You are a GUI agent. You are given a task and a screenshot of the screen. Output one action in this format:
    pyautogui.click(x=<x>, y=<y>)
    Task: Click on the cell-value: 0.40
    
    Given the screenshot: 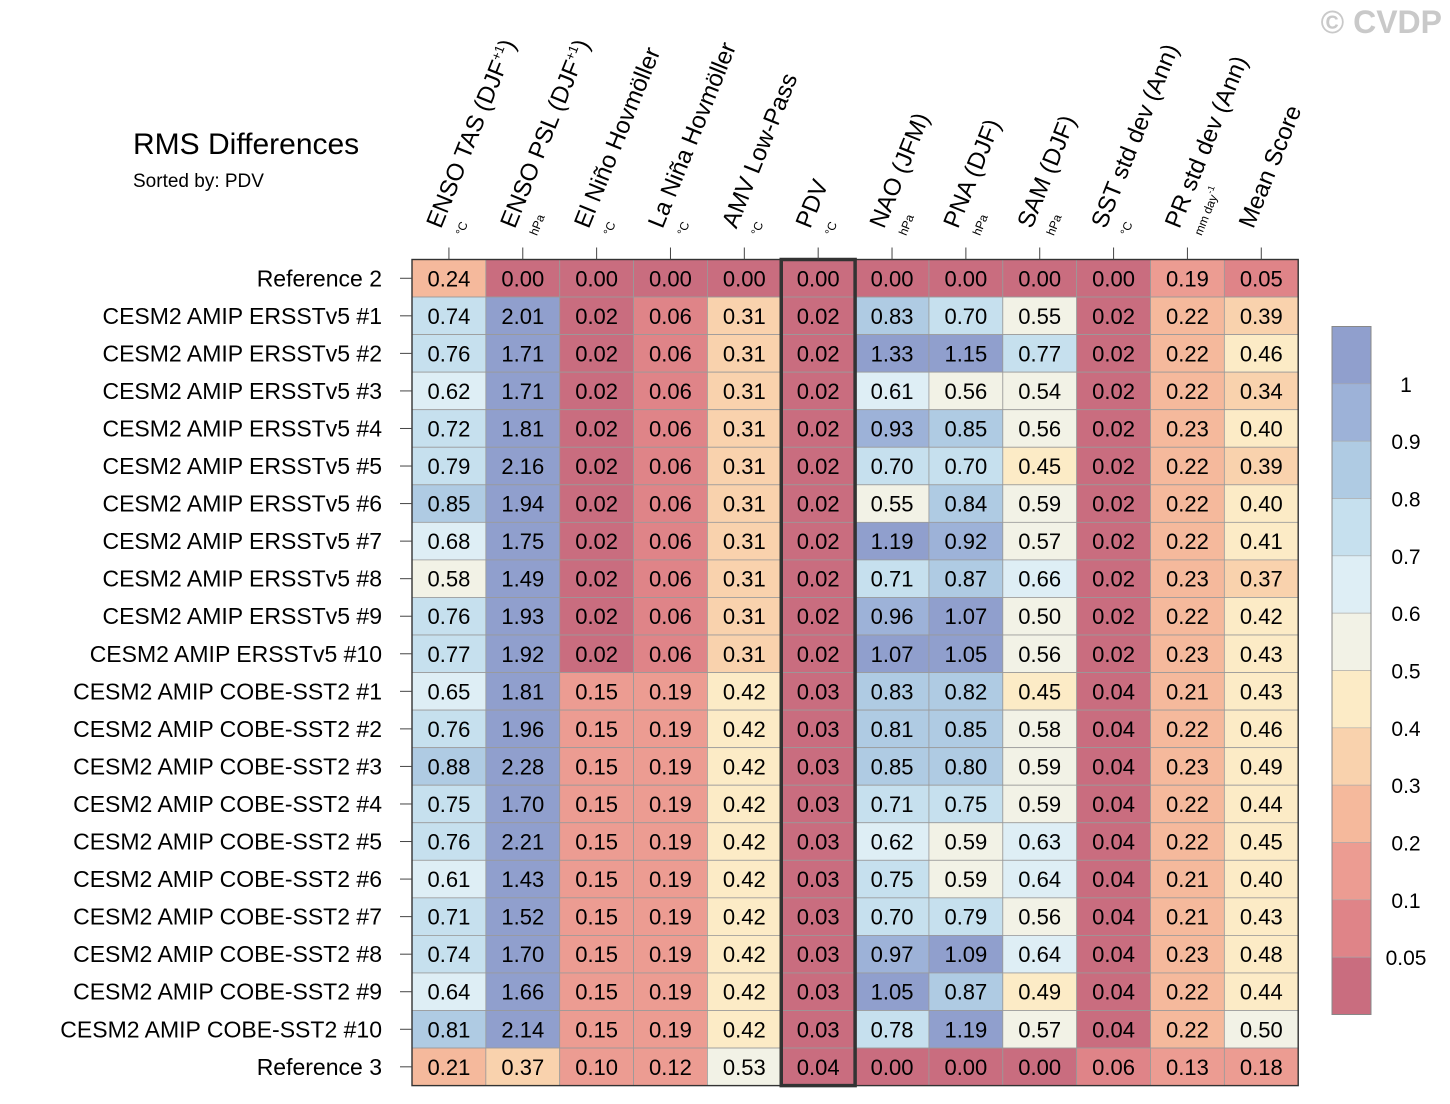 What is the action you would take?
    pyautogui.click(x=1261, y=504)
    